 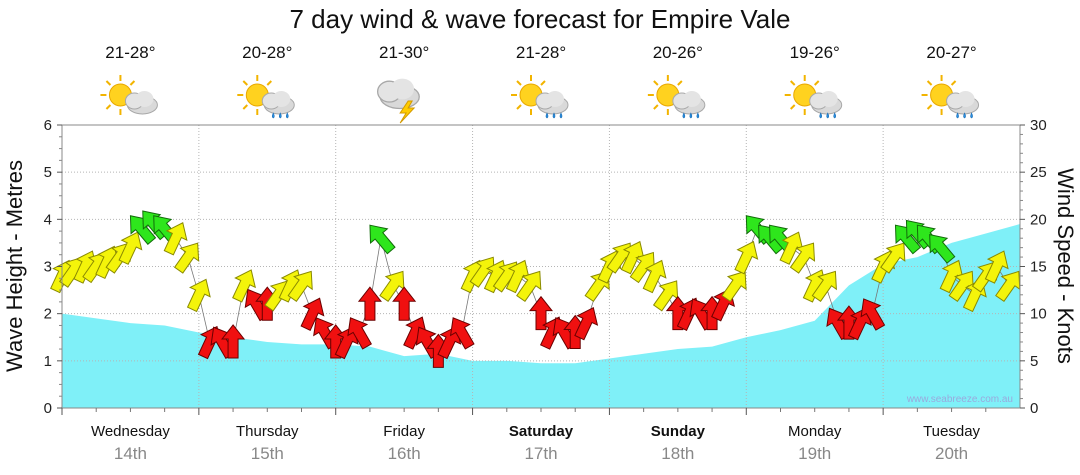 What do you see at coordinates (815, 52) in the screenshot?
I see `temperature-label: 19-26°` at bounding box center [815, 52].